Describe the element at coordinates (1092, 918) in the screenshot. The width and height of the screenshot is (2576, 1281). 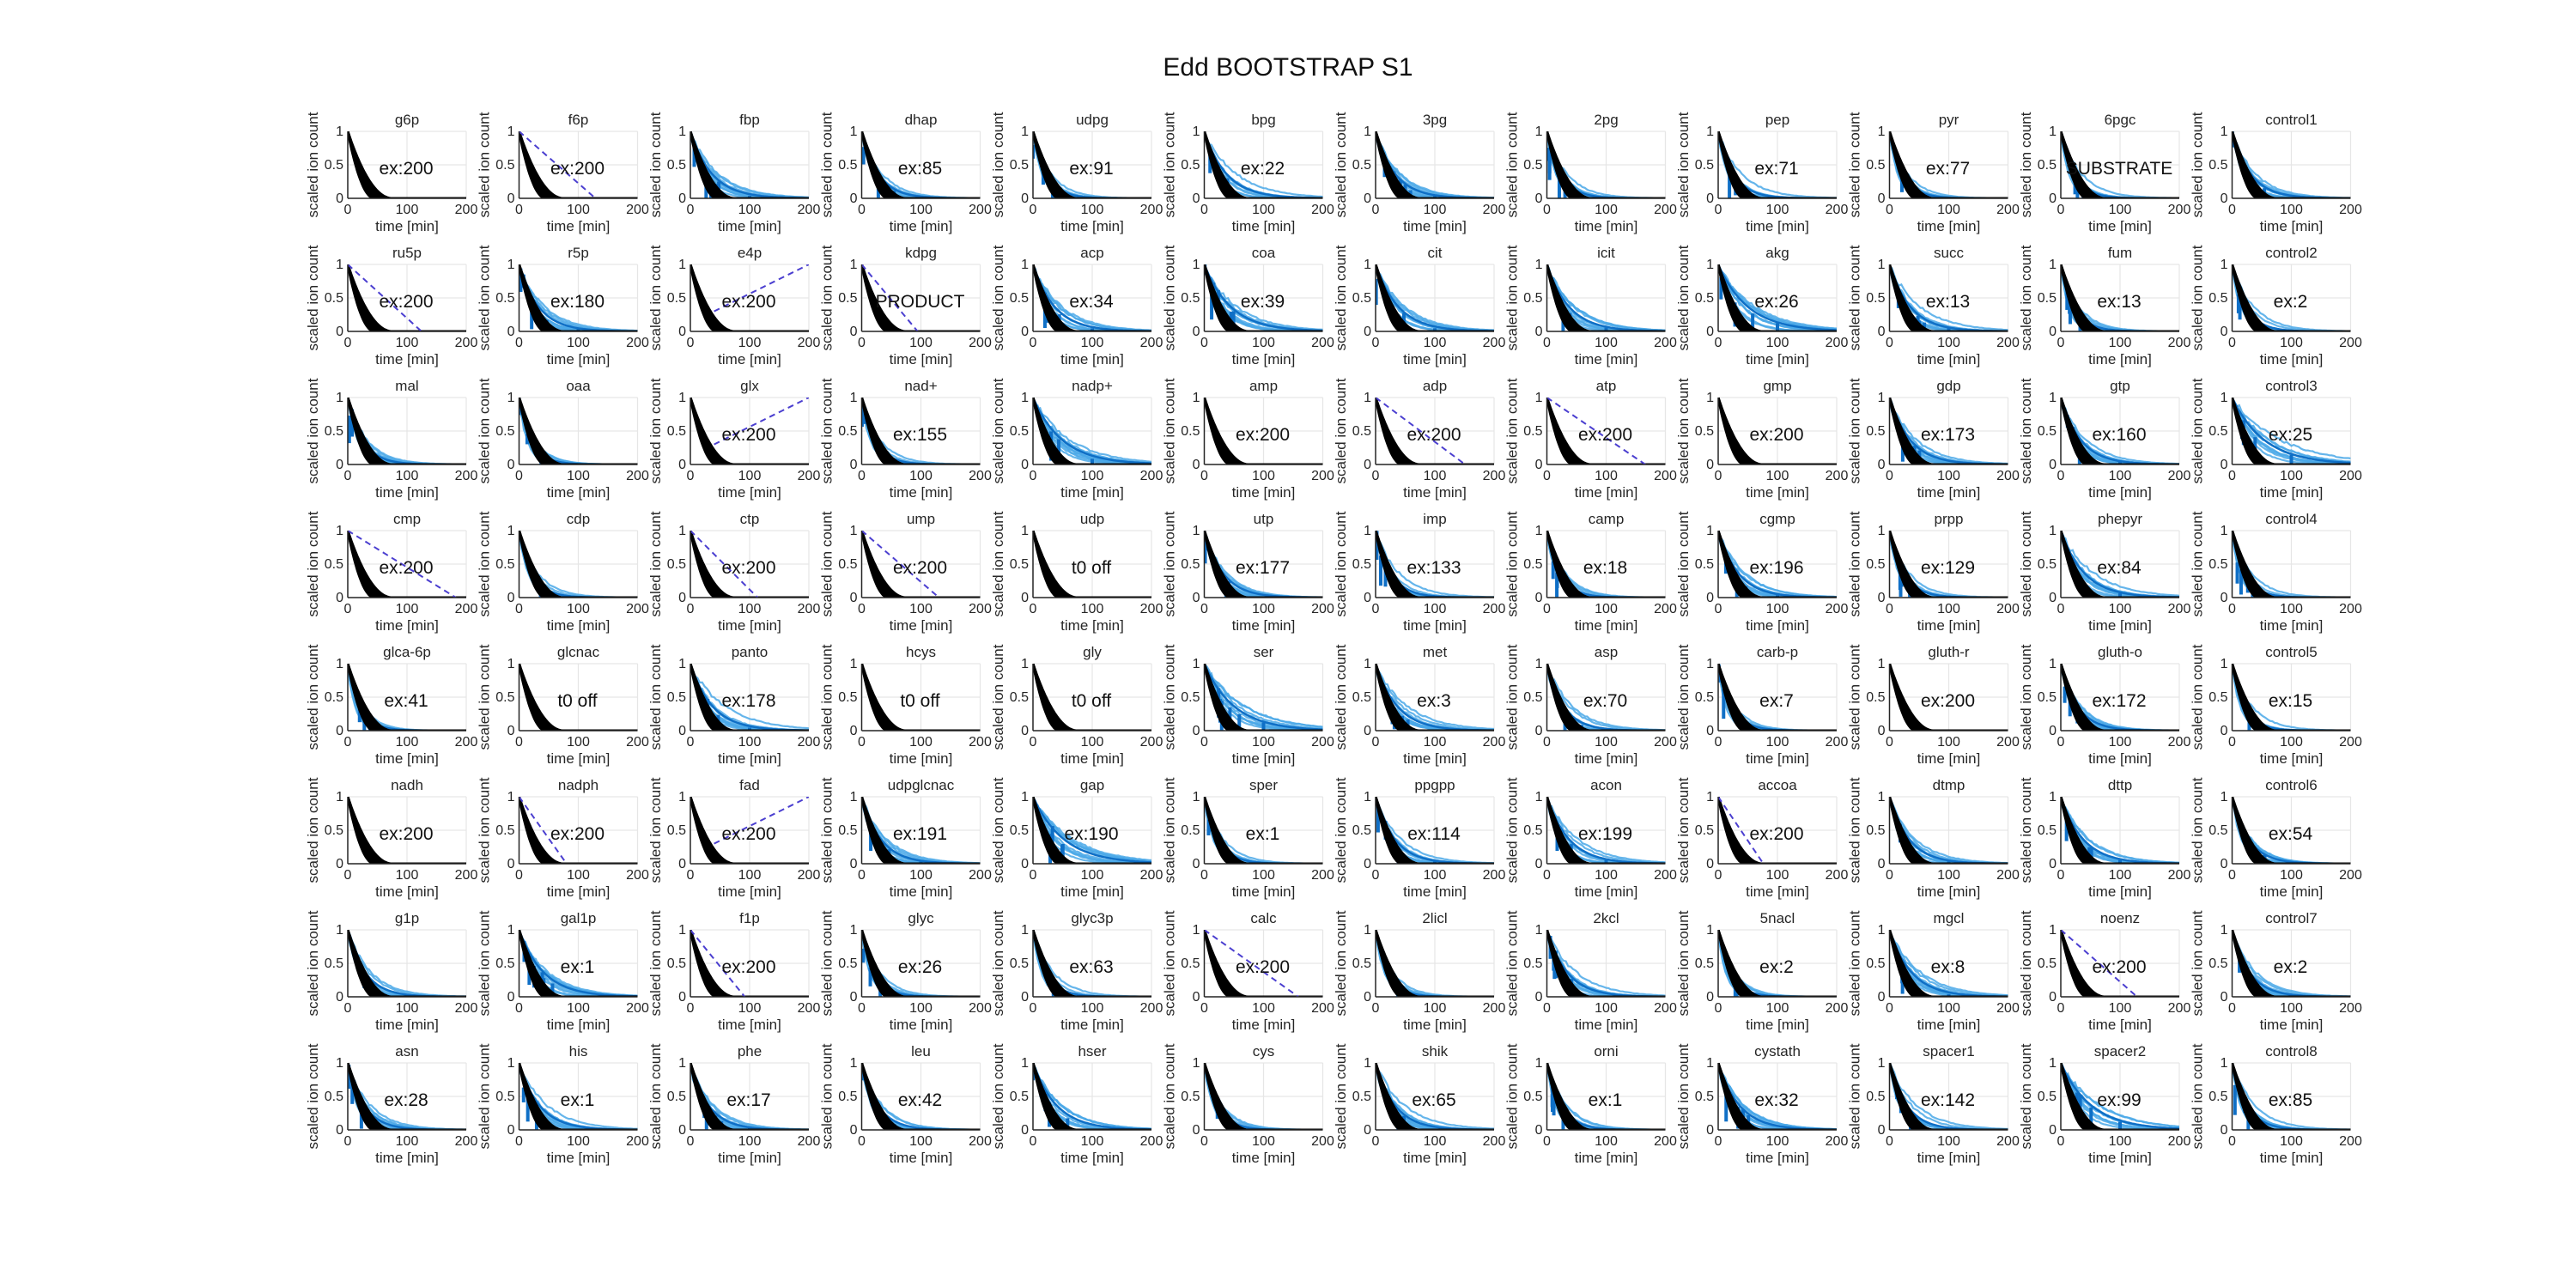
I see `panel-title: glyc3p` at that location.